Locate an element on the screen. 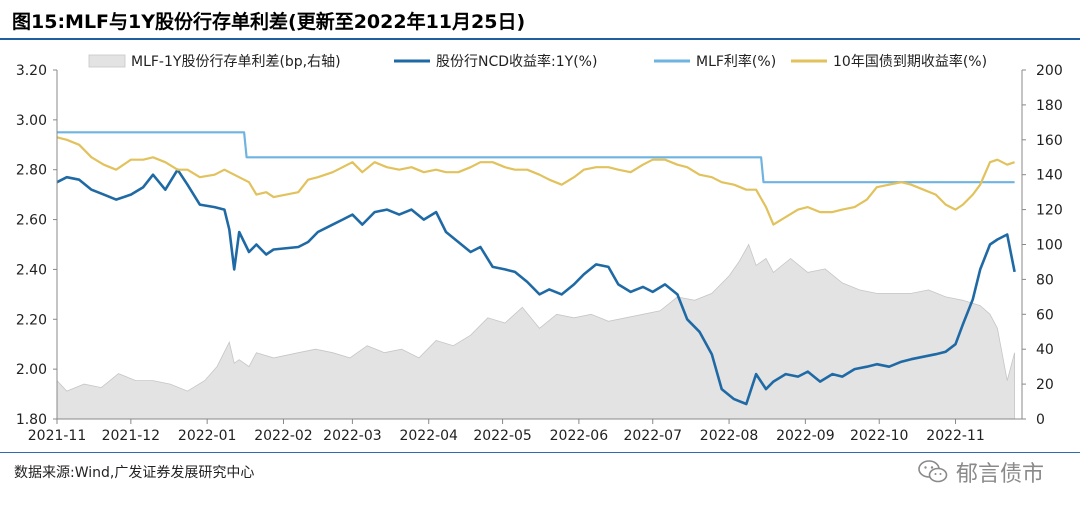 The height and width of the screenshot is (520, 1080). wechat-icon is located at coordinates (933, 471).